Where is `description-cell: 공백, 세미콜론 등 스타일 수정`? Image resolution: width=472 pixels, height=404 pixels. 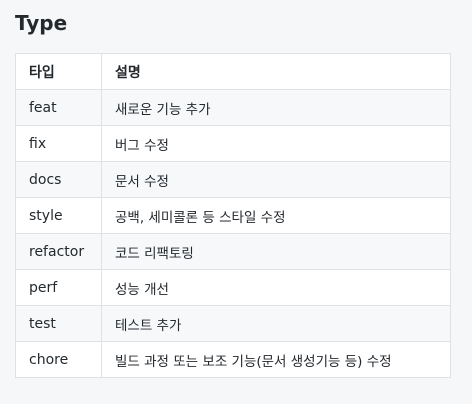
description-cell: 공백, 세미콜론 등 스타일 수정 is located at coordinates (276, 215).